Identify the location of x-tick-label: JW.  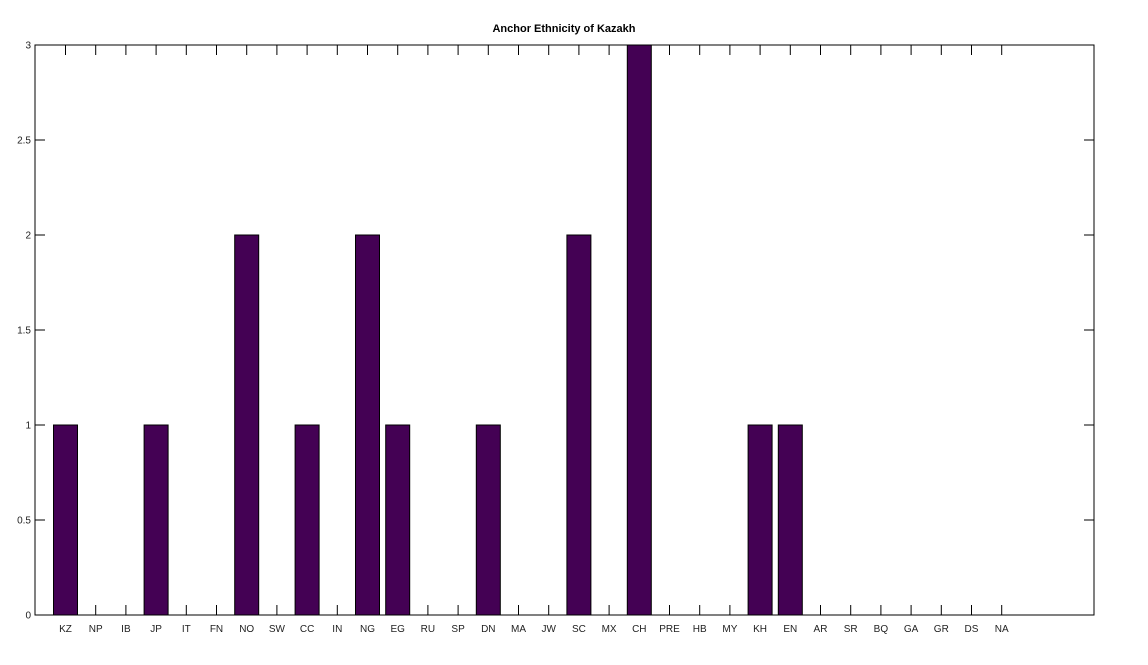
(548, 629).